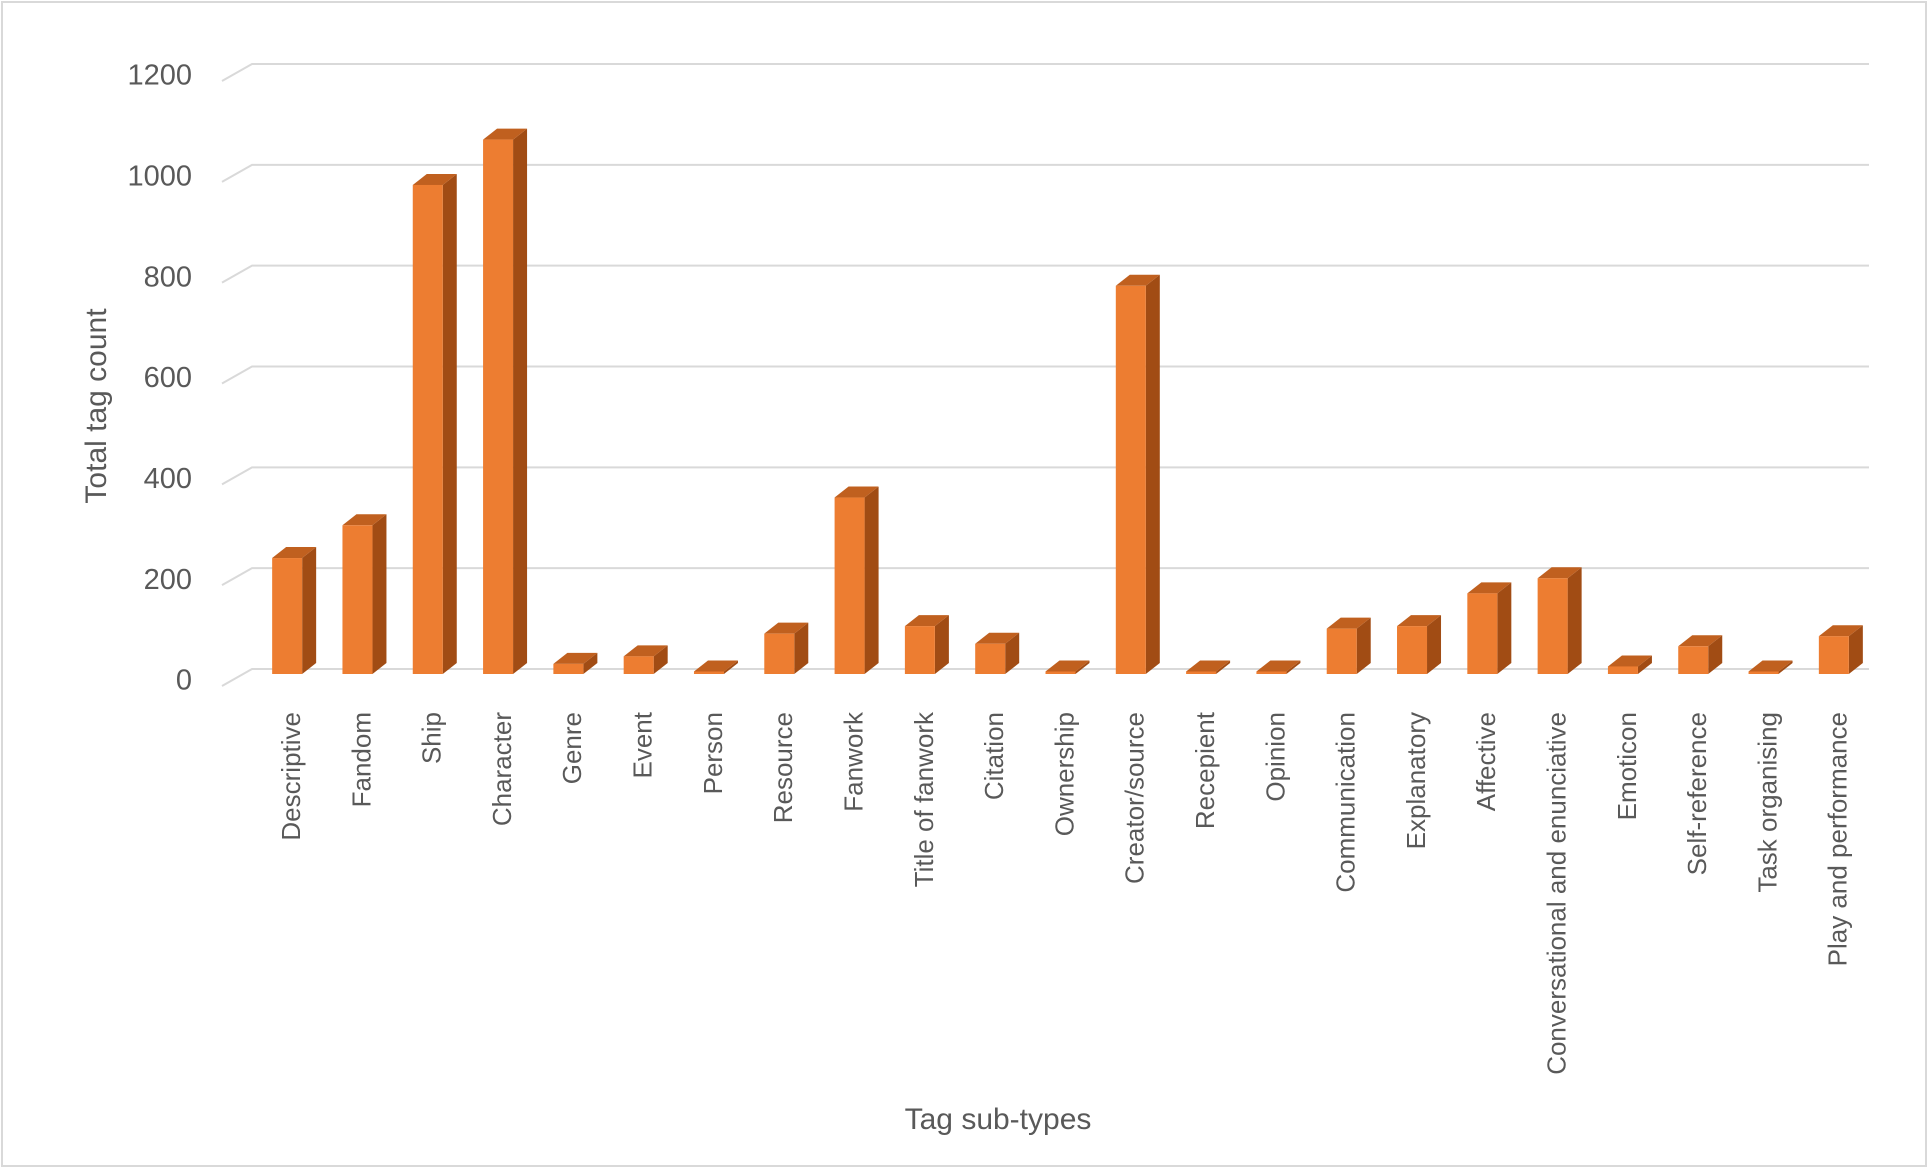 This screenshot has width=1928, height=1168. Describe the element at coordinates (432, 738) in the screenshot. I see `x-tick-label: Ship` at that location.